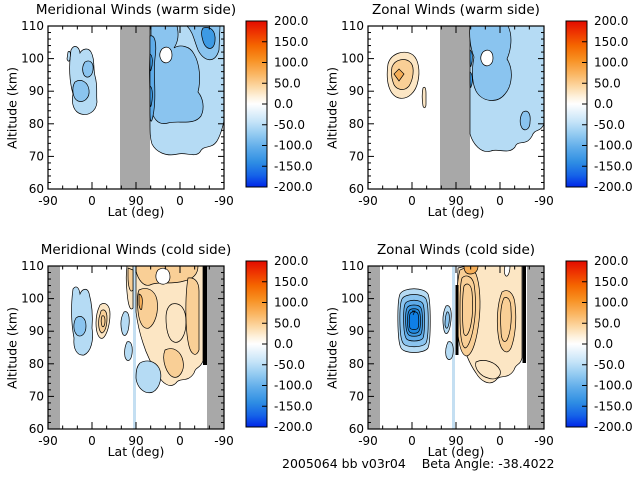 Image resolution: width=640 pixels, height=480 pixels. What do you see at coordinates (136, 250) in the screenshot?
I see `panel-title: Meridional Winds (cold side)` at bounding box center [136, 250].